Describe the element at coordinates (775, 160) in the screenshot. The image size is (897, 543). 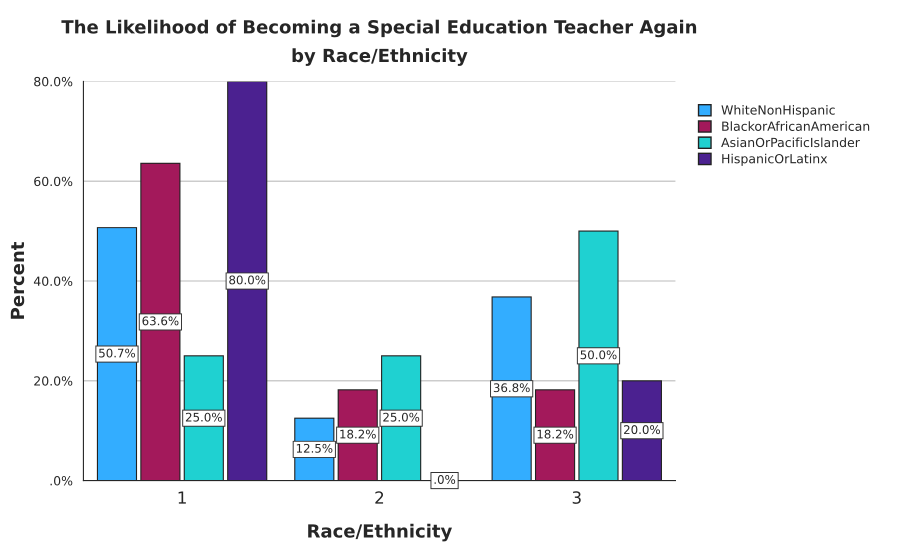
I see `legend-label: HispanicOrLatinx` at that location.